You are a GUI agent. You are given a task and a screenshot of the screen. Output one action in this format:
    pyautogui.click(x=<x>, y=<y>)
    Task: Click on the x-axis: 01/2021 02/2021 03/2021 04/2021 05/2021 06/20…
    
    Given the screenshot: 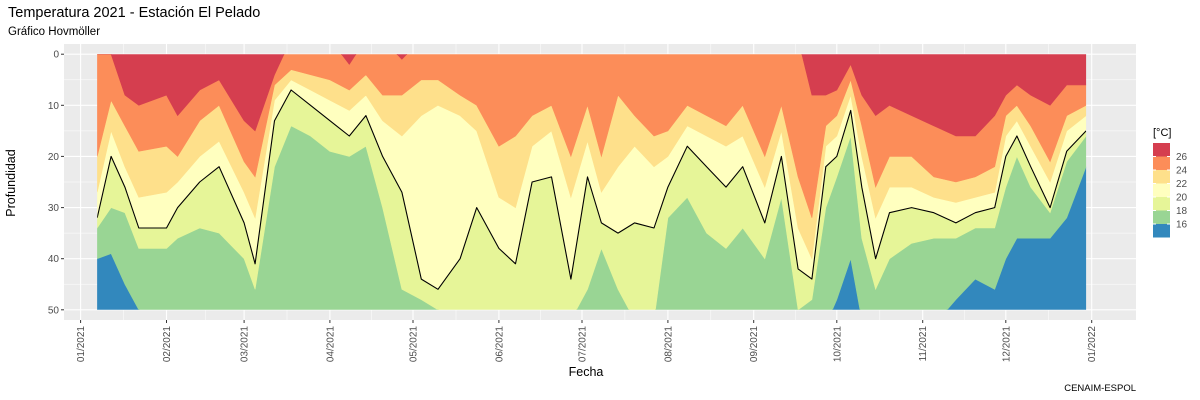 What is the action you would take?
    pyautogui.click(x=587, y=341)
    